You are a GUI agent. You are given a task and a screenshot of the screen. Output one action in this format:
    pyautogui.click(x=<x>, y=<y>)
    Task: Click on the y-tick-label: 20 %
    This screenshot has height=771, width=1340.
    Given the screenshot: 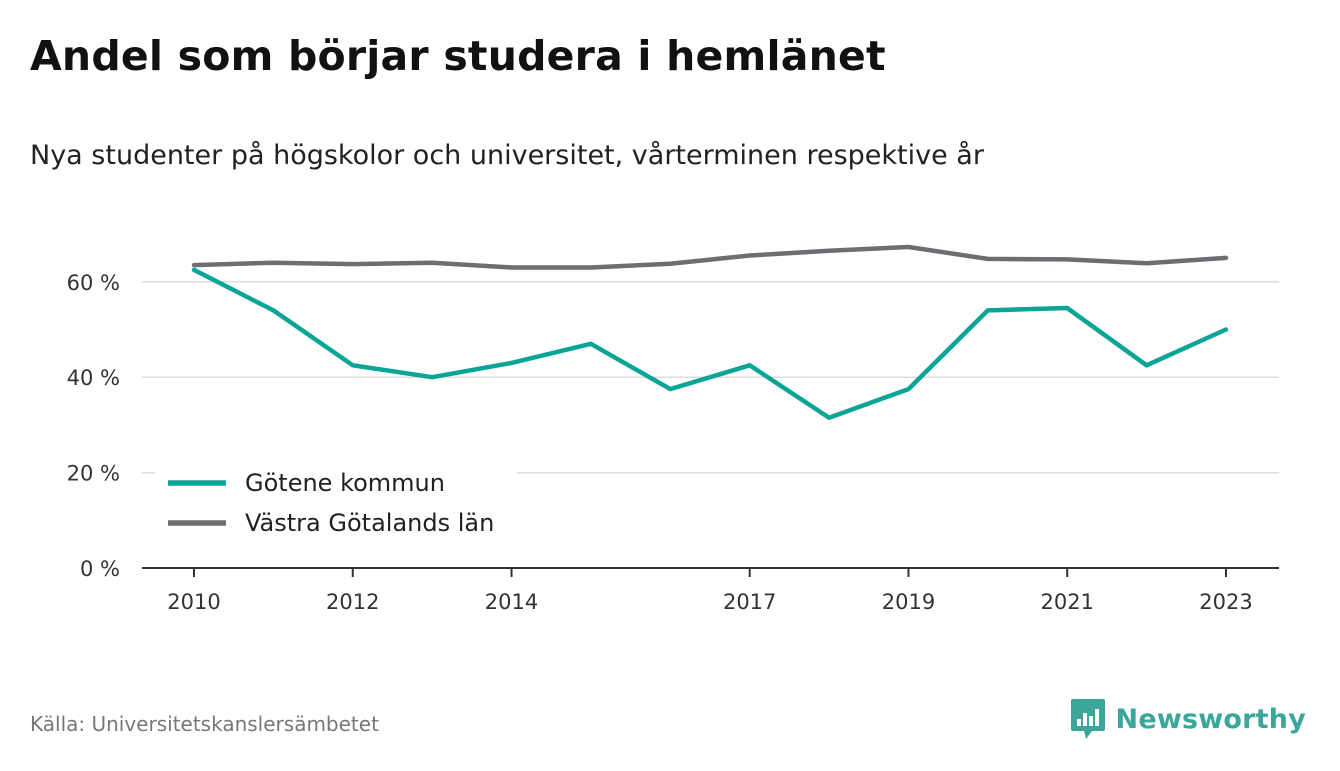 What is the action you would take?
    pyautogui.click(x=93, y=474)
    